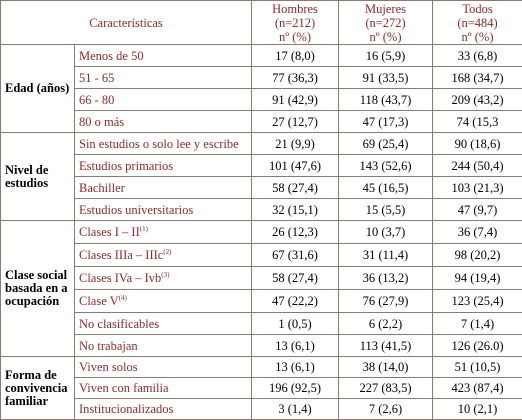  I want to click on row-label: Viven solos, so click(163, 367).